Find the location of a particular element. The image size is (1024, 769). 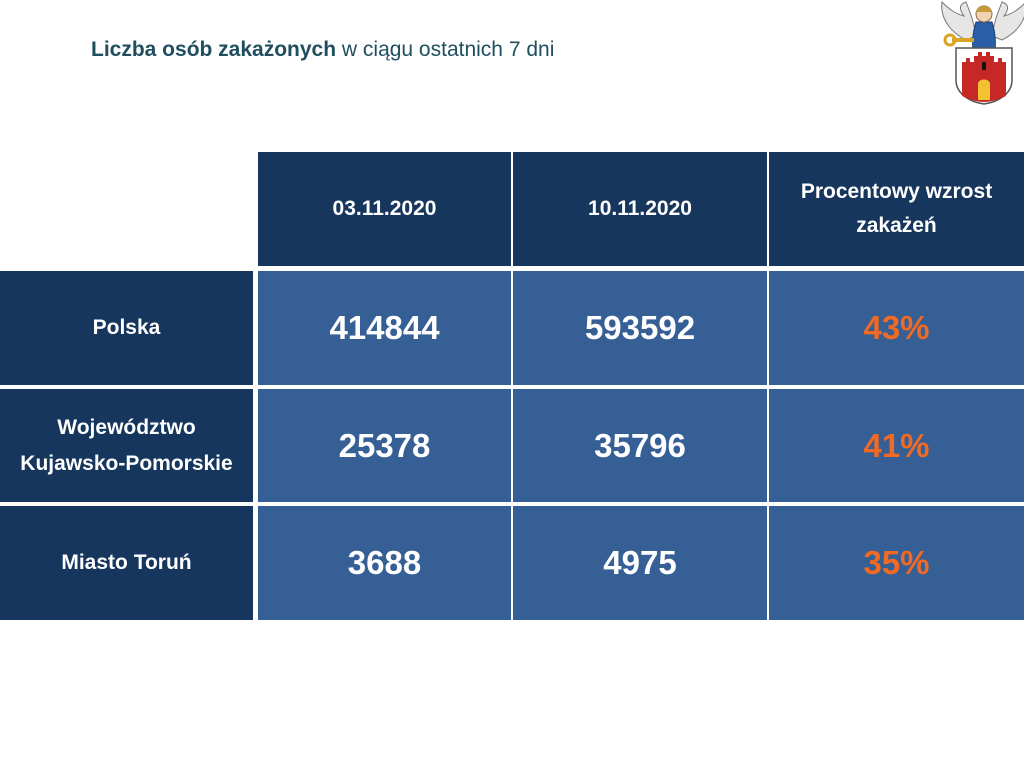

cell-value: 593592 is located at coordinates (640, 328).